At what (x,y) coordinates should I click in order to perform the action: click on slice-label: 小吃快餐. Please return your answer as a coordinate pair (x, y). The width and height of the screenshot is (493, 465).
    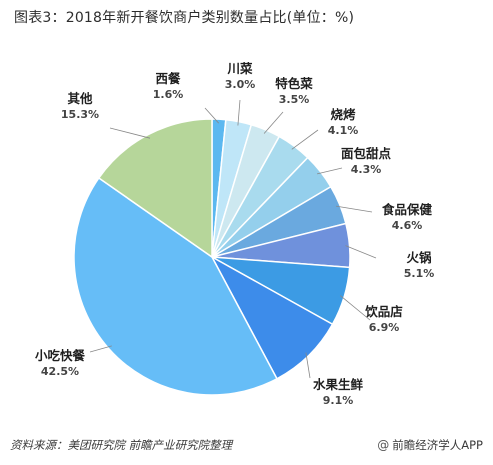
    Looking at the image, I should click on (60, 355).